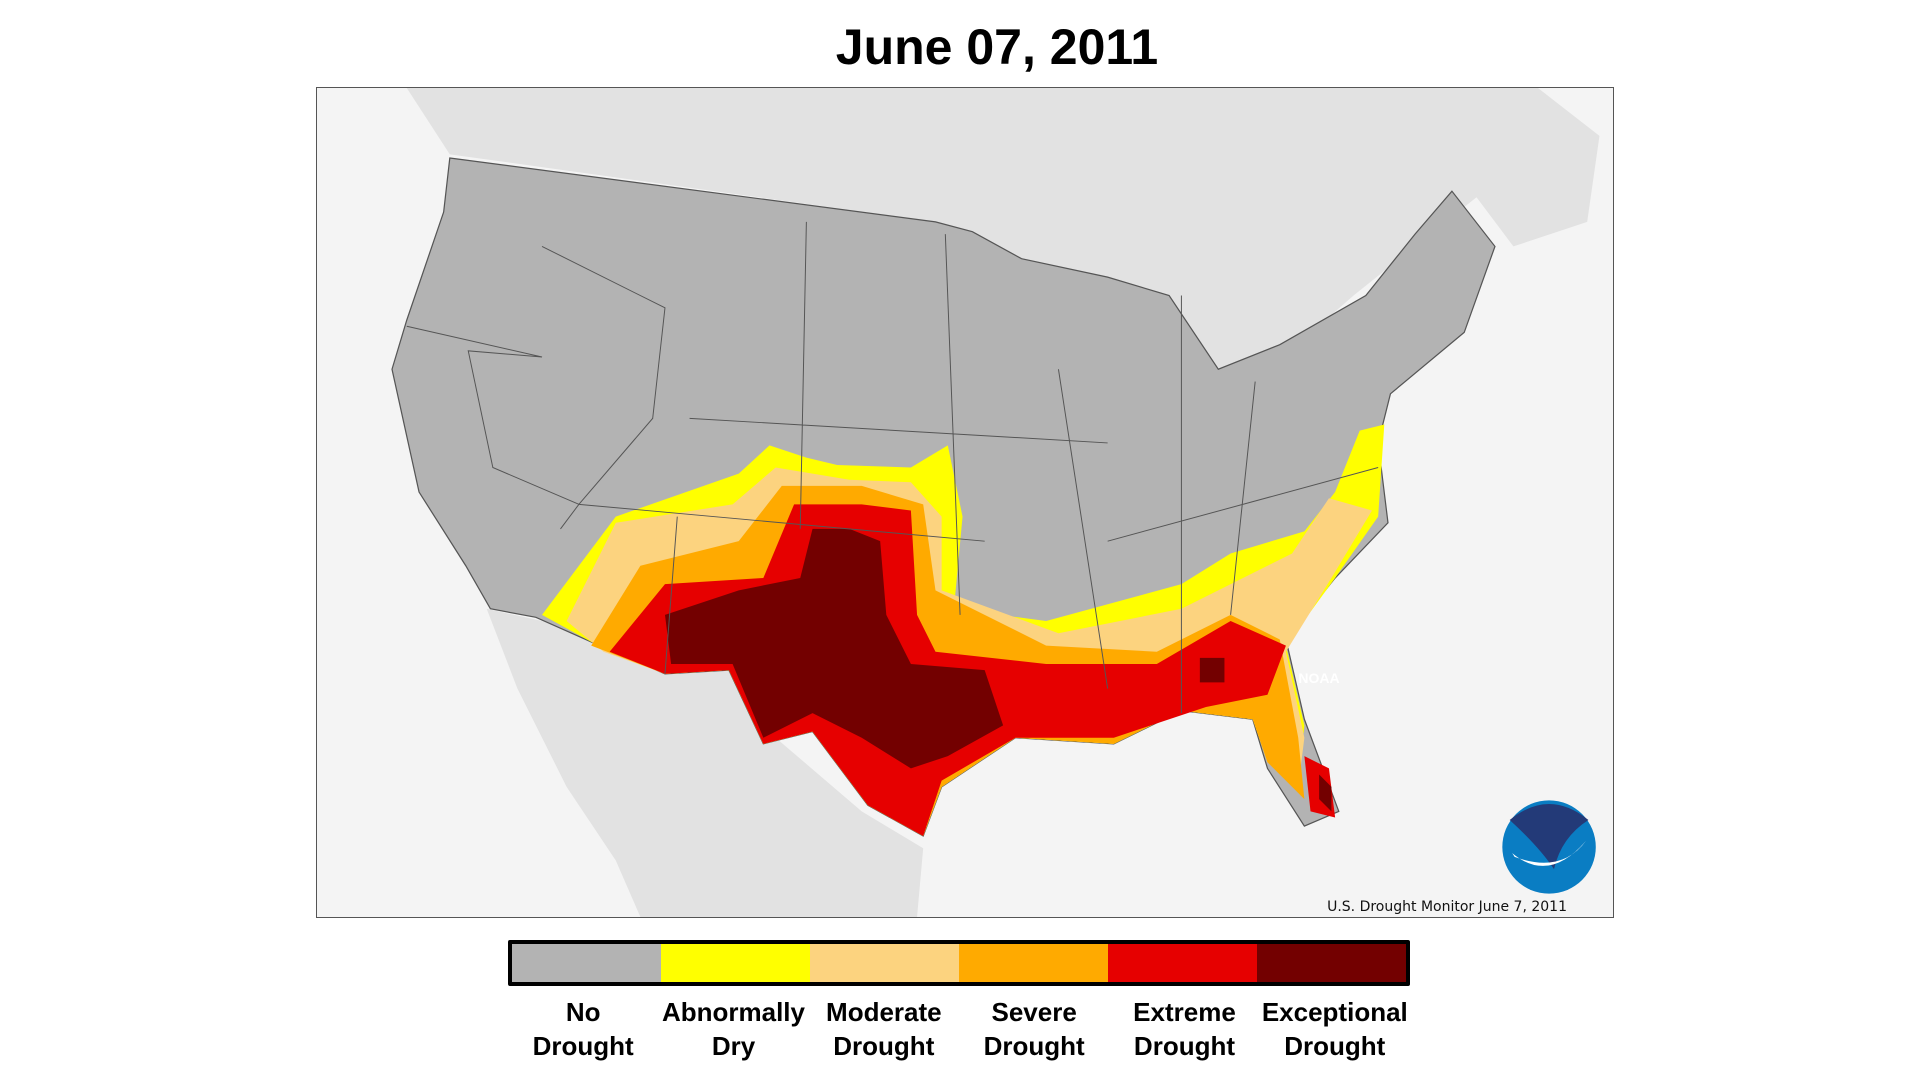 The width and height of the screenshot is (1920, 1080). I want to click on legend-swatch-extreme, so click(1182, 963).